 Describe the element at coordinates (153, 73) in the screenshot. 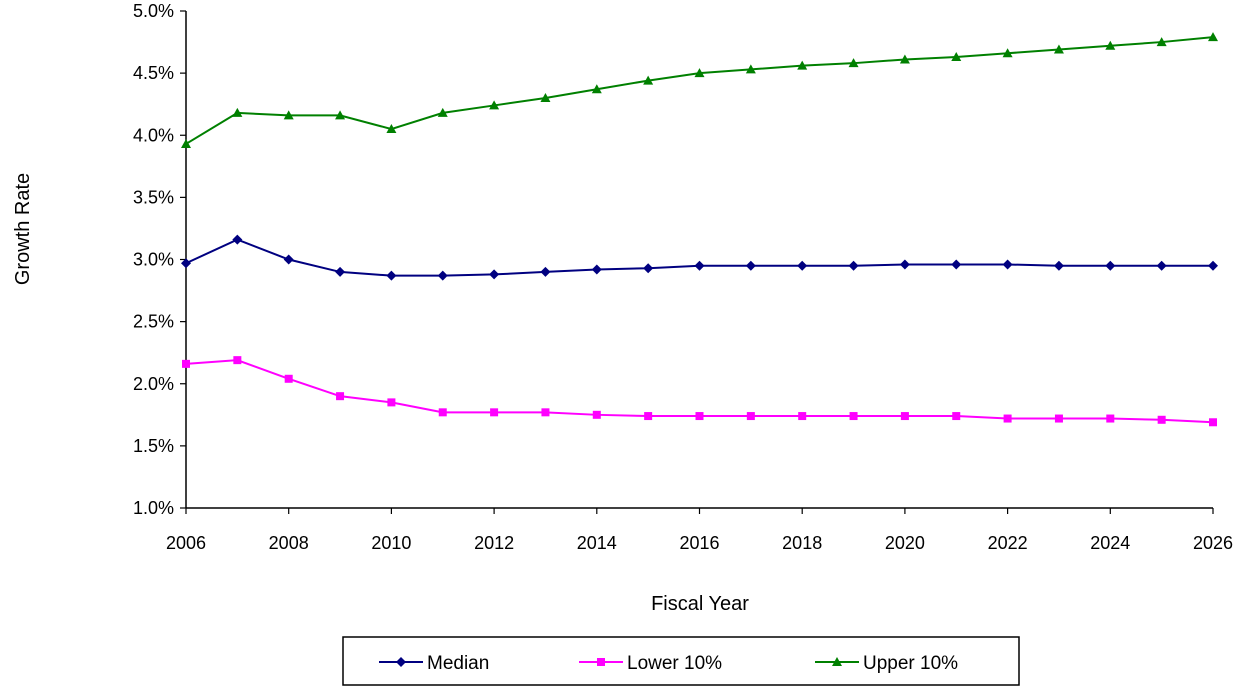

I see `y-tick-label: 4.5%` at that location.